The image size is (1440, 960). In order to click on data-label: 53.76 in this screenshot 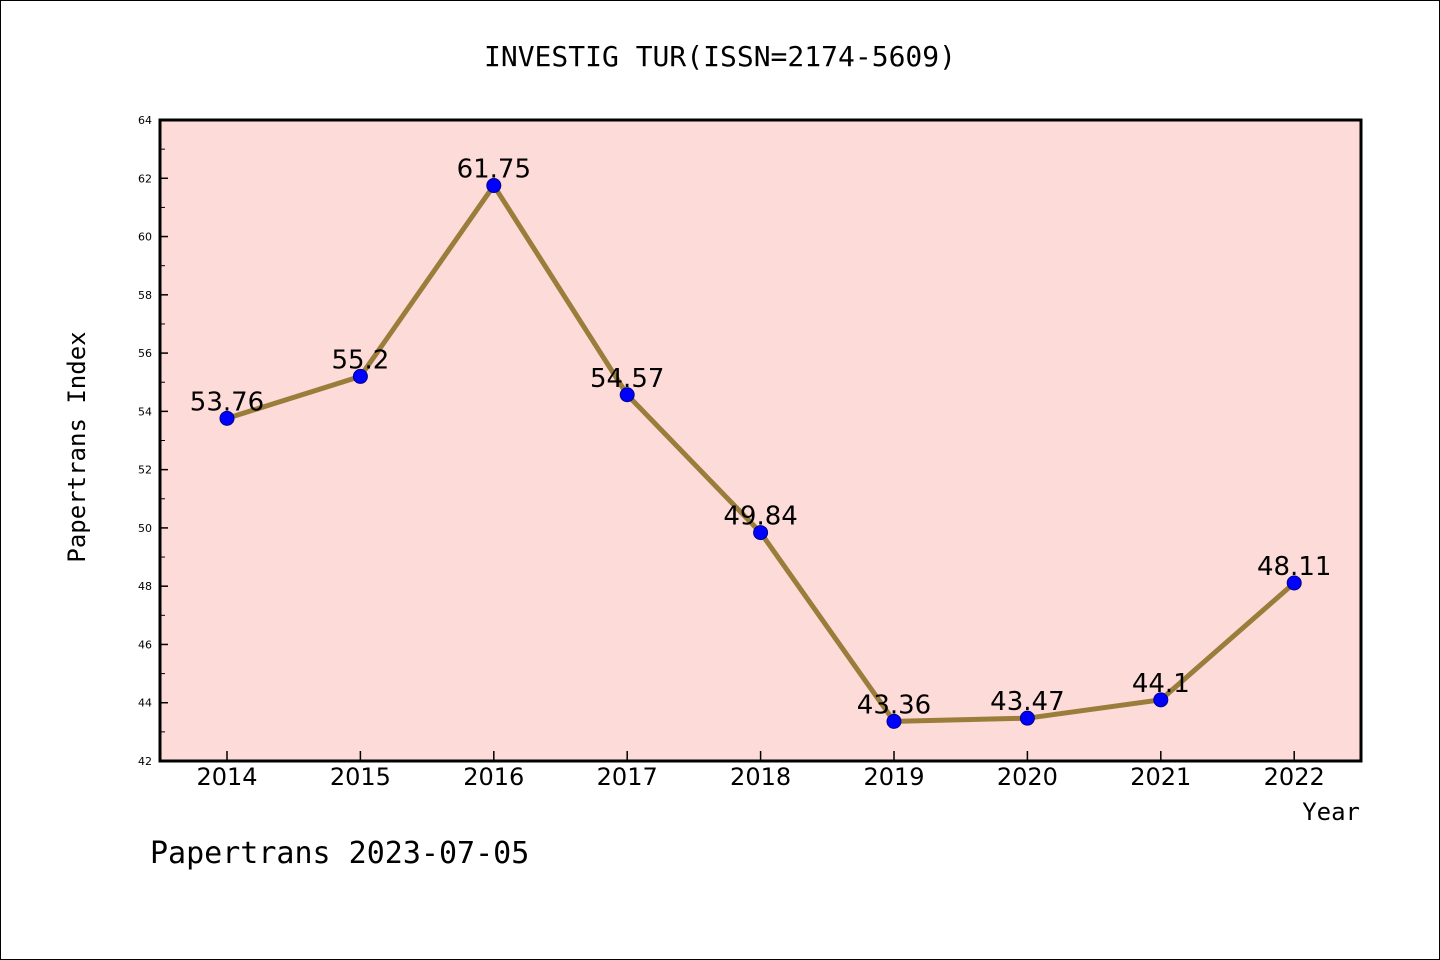, I will do `click(227, 402)`.